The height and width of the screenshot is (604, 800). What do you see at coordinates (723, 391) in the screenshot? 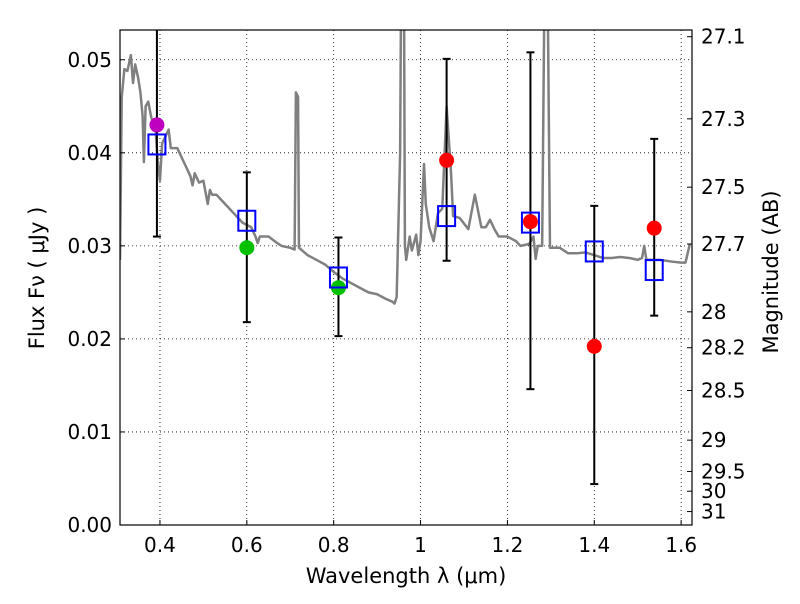
I see `y2-tick-label: 28.5` at bounding box center [723, 391].